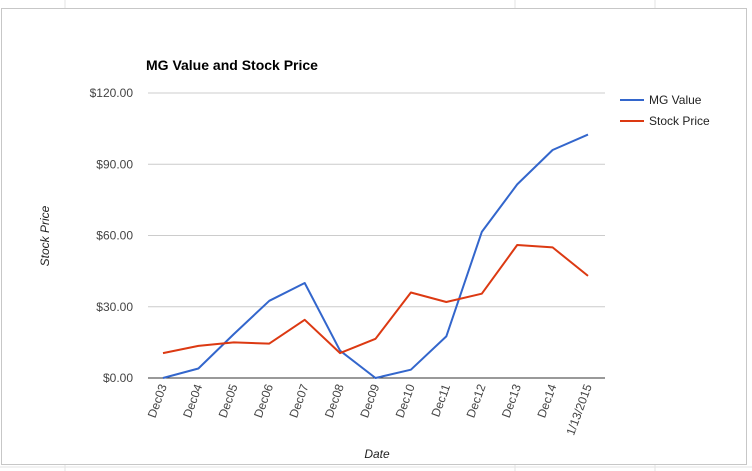 This screenshot has height=471, width=752. I want to click on legend-label: MG Value, so click(675, 100).